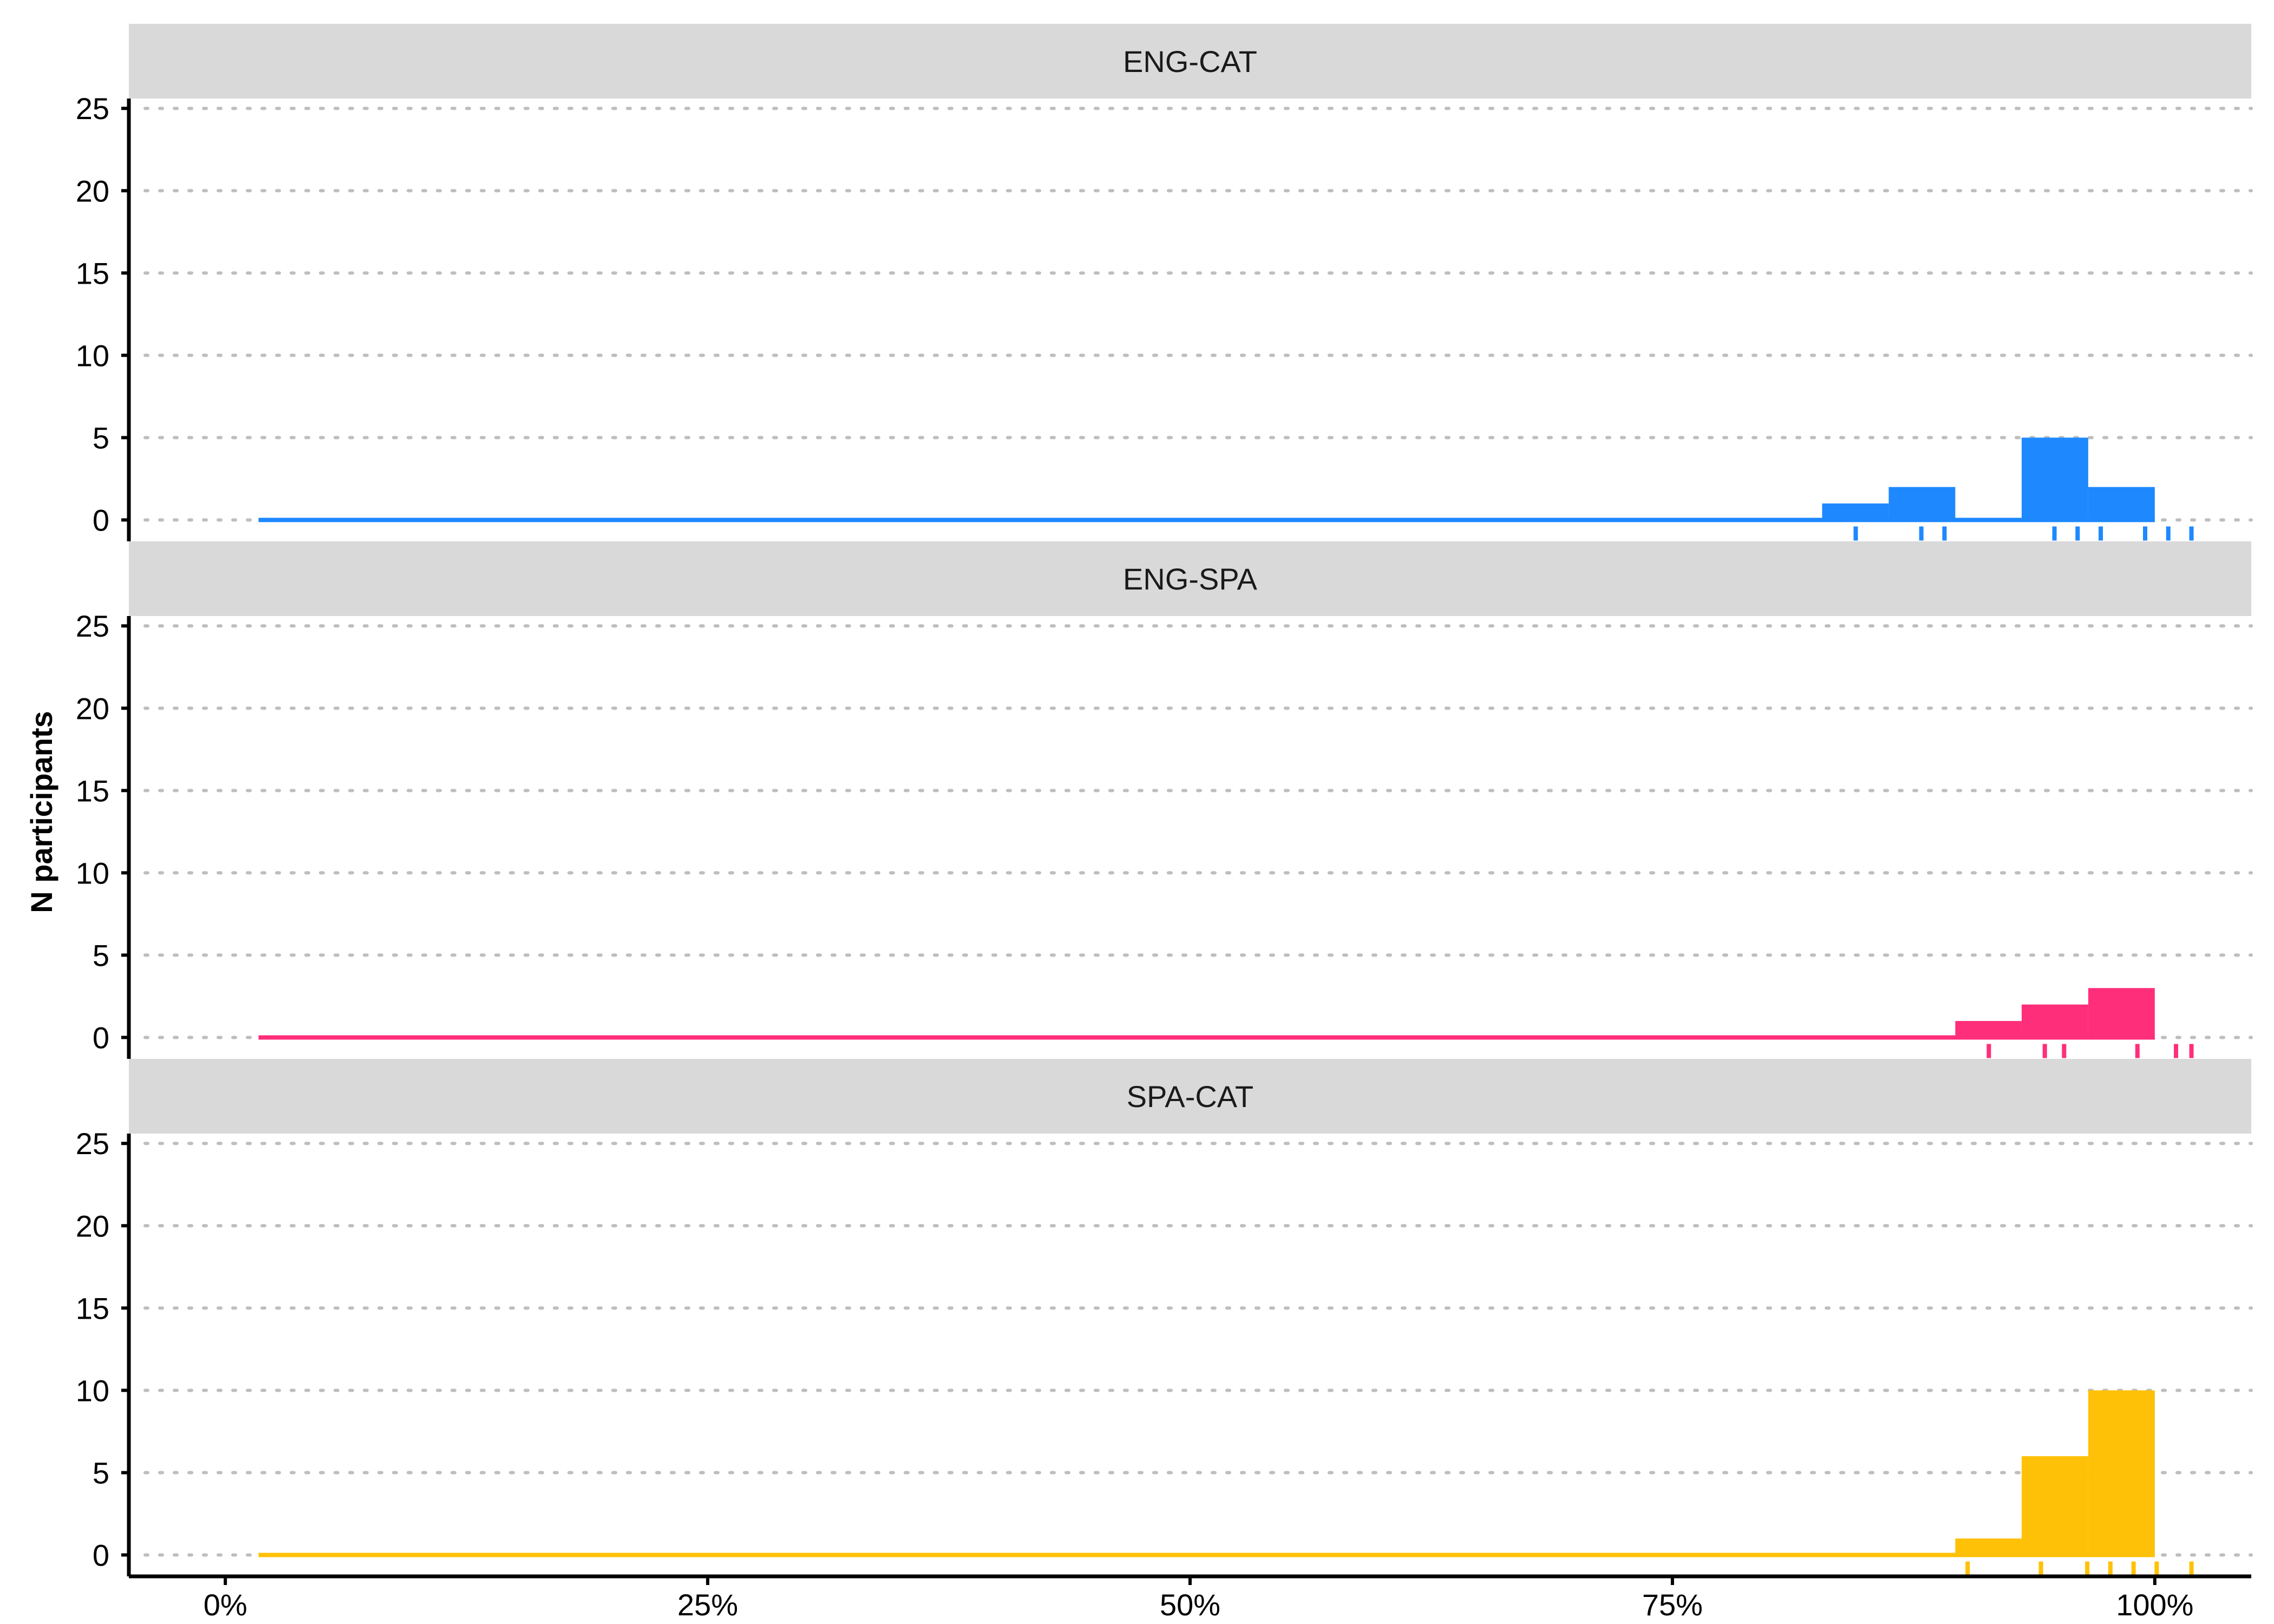  What do you see at coordinates (2155, 1605) in the screenshot?
I see `x-tick-label: 100%` at bounding box center [2155, 1605].